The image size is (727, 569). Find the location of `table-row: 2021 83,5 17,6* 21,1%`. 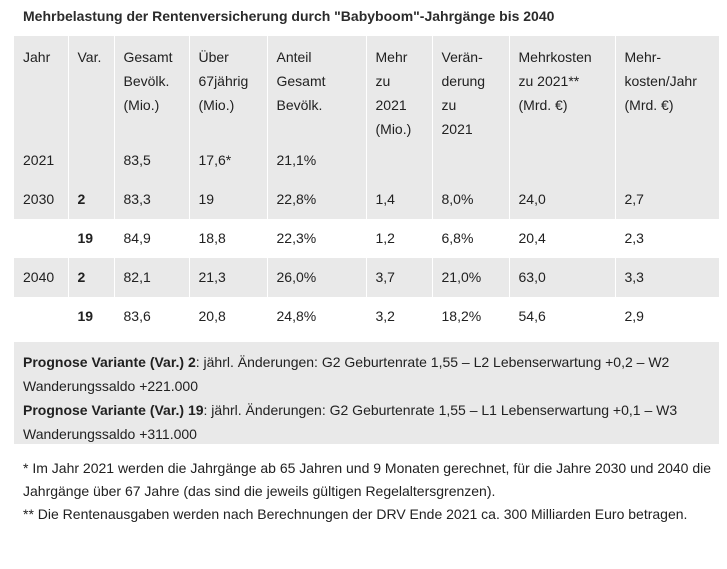

table-row: 2021 83,5 17,6* 21,1% is located at coordinates (367, 160).